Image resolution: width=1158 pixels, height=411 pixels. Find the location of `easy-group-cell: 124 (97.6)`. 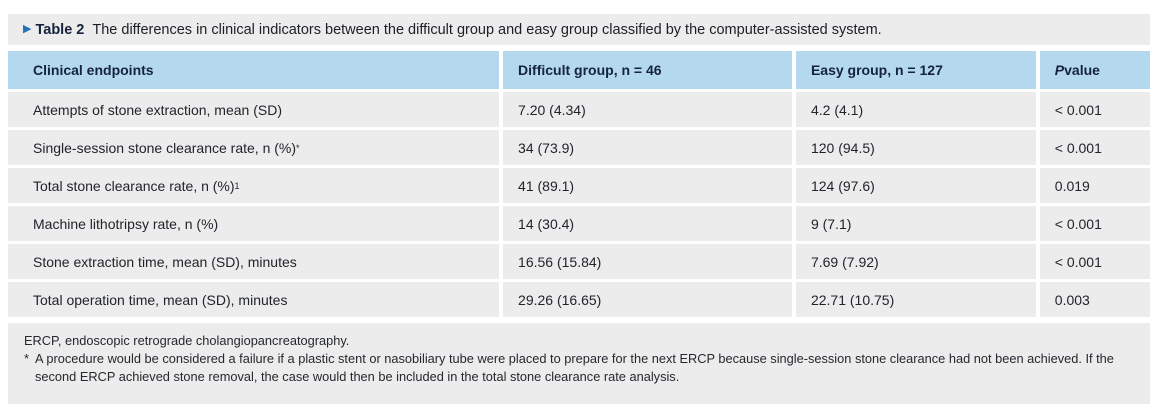

easy-group-cell: 124 (97.6) is located at coordinates (915, 185).